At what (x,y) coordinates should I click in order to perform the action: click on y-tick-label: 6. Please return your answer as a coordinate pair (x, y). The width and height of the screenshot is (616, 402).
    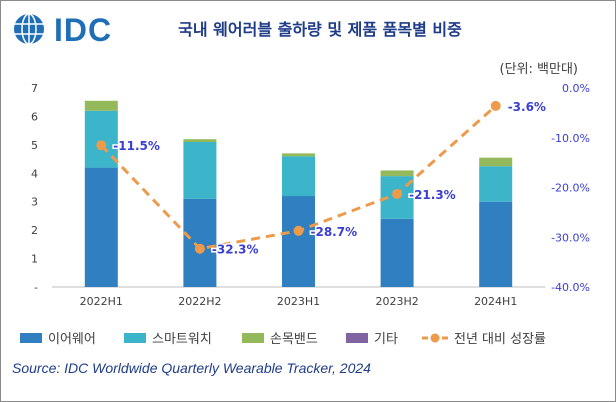
    Looking at the image, I should click on (34, 116).